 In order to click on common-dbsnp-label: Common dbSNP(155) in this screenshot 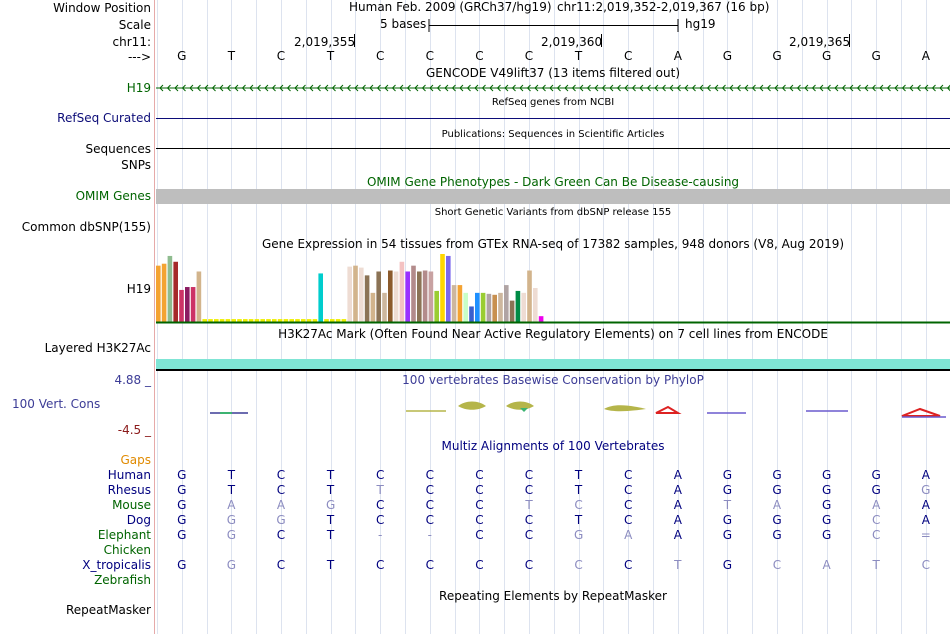, I will do `click(86, 227)`.